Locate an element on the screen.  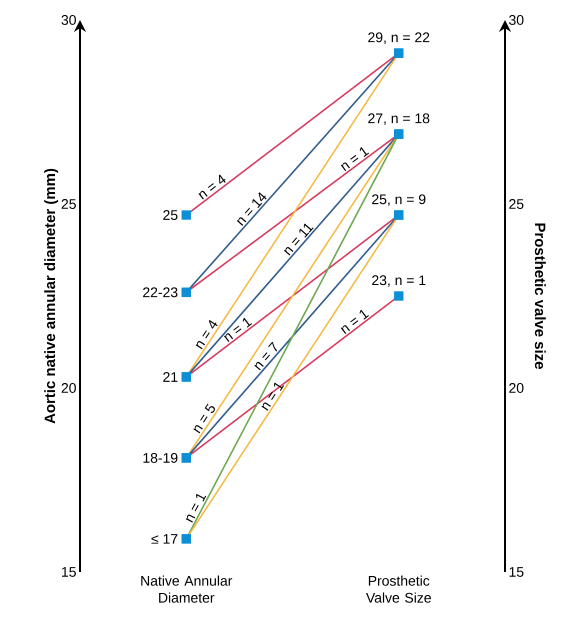
y2-tick-label: 15 is located at coordinates (517, 572).